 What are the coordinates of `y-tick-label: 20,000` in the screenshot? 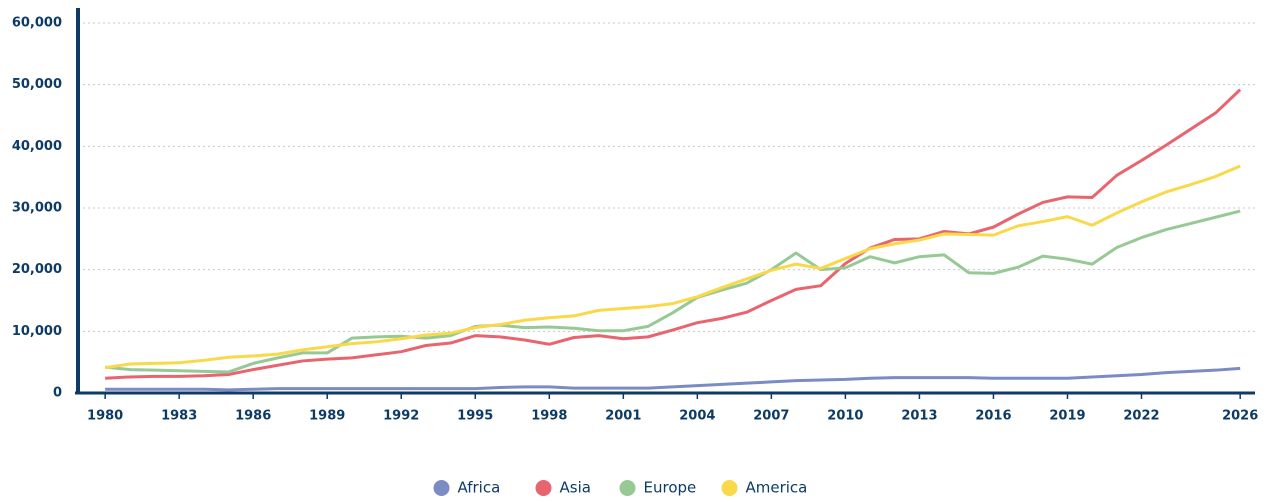 It's located at (37, 269).